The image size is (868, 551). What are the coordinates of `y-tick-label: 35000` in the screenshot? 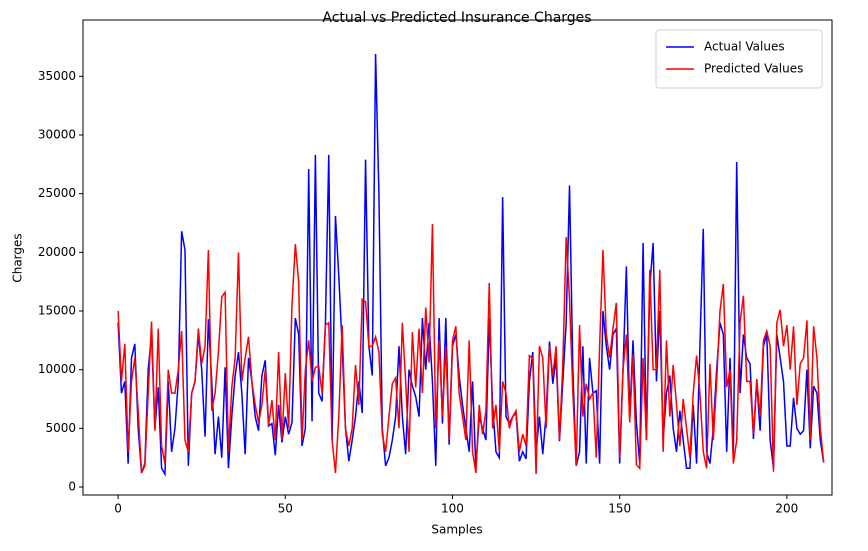 It's located at (57, 76).